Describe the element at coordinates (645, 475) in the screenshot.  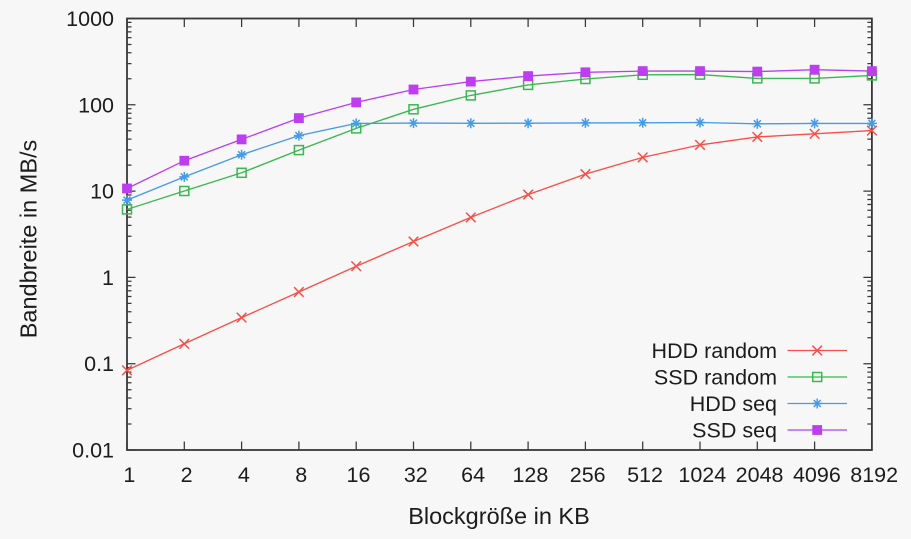
I see `svg-text: 512` at that location.